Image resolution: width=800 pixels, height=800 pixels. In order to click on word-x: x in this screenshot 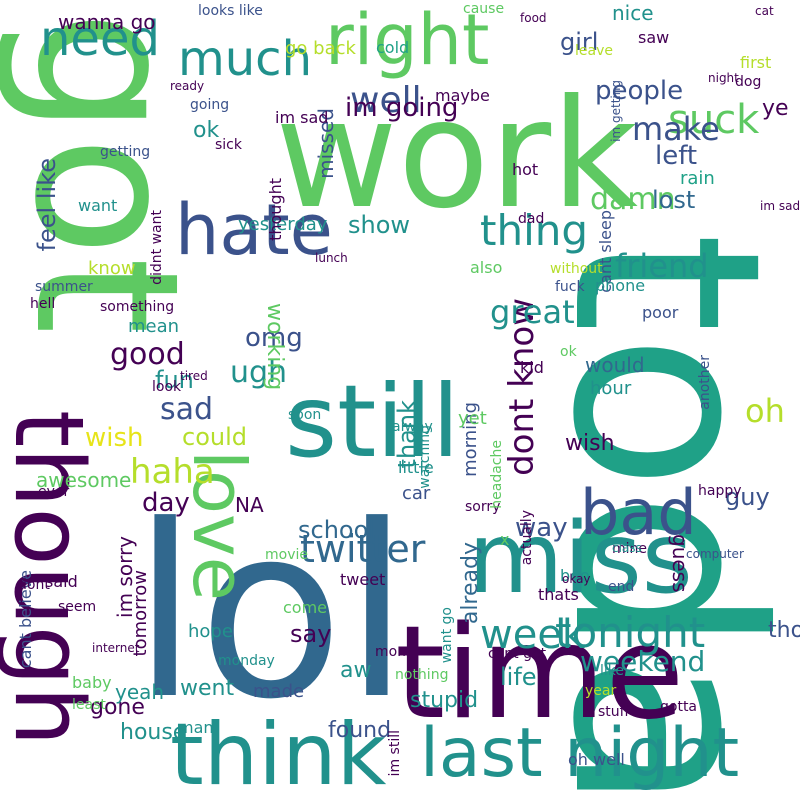, I will do `click(505, 539)`.